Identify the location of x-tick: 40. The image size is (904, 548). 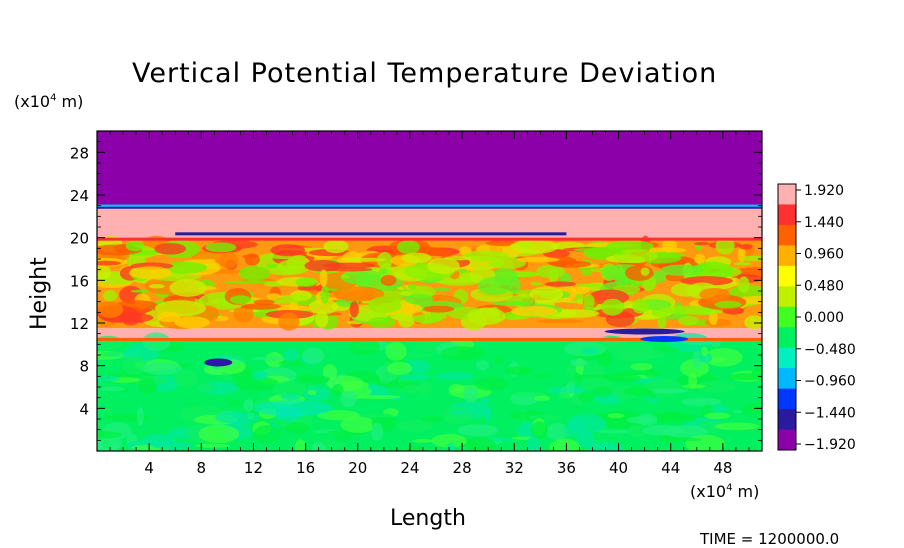
(618, 304).